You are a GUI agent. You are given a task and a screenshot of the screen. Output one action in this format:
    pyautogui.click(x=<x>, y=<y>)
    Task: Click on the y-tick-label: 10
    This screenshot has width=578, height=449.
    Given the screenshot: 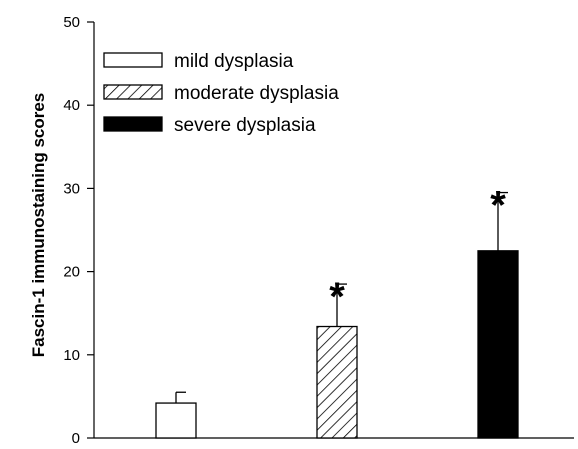 What is the action you would take?
    pyautogui.click(x=71, y=355)
    